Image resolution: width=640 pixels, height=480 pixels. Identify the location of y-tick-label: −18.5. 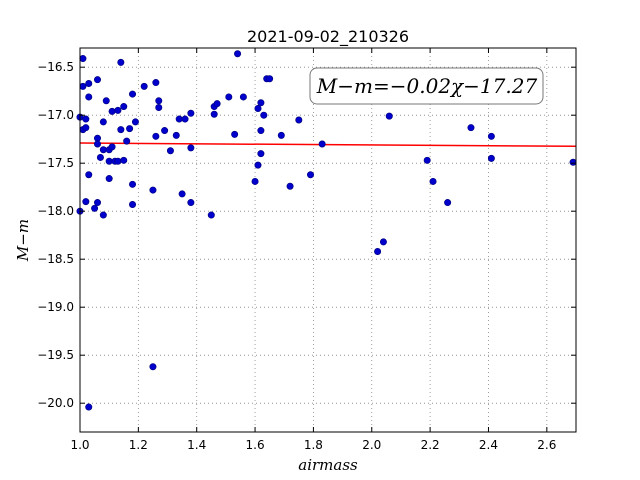
(55, 259).